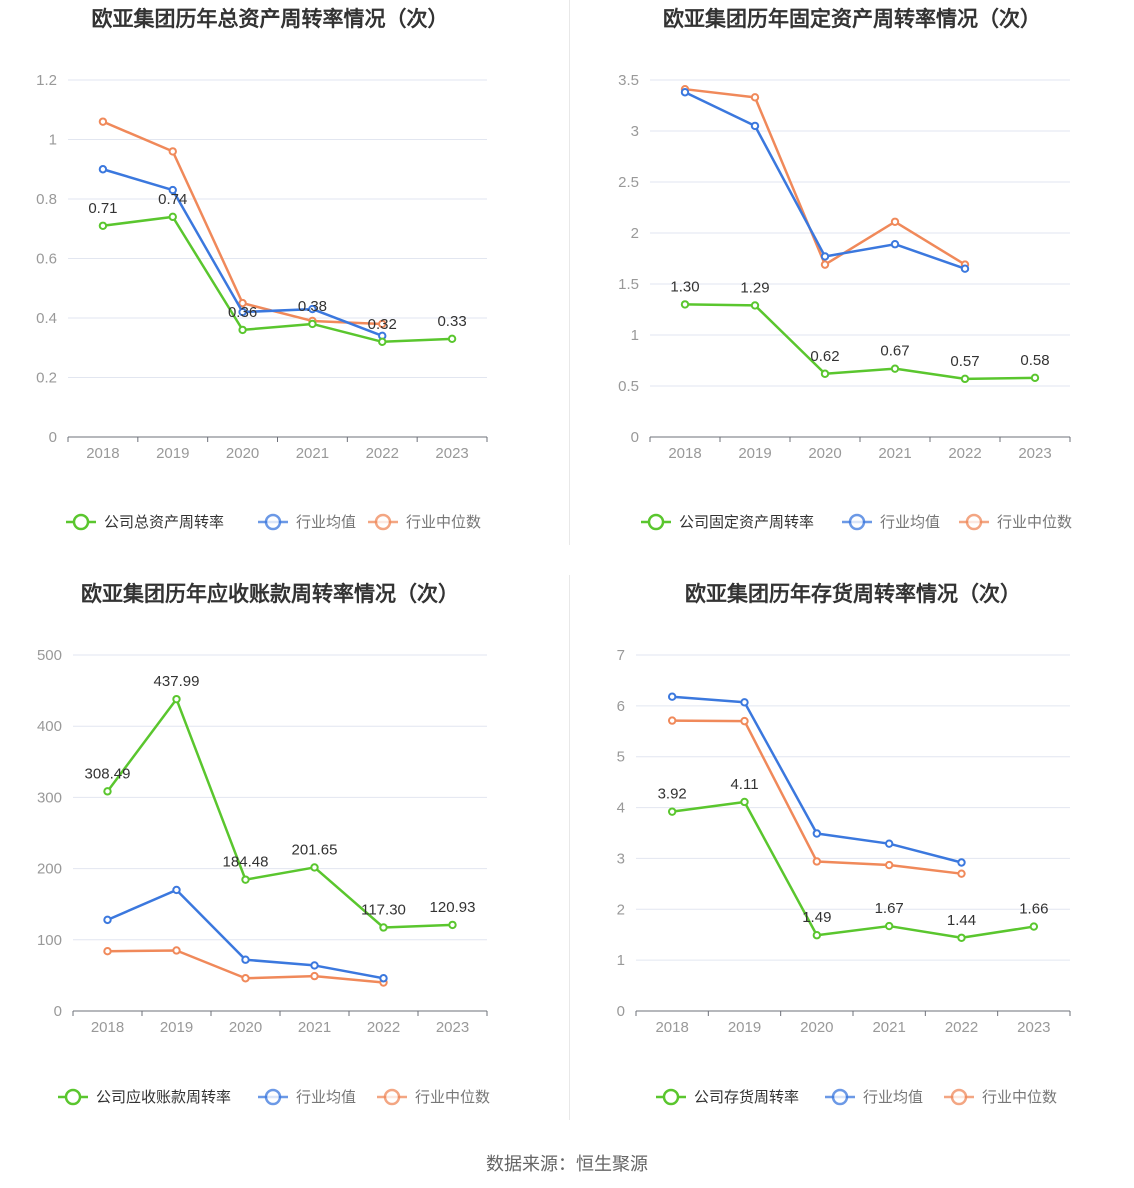  I want to click on legend-label: 行业中位数, so click(443, 522).